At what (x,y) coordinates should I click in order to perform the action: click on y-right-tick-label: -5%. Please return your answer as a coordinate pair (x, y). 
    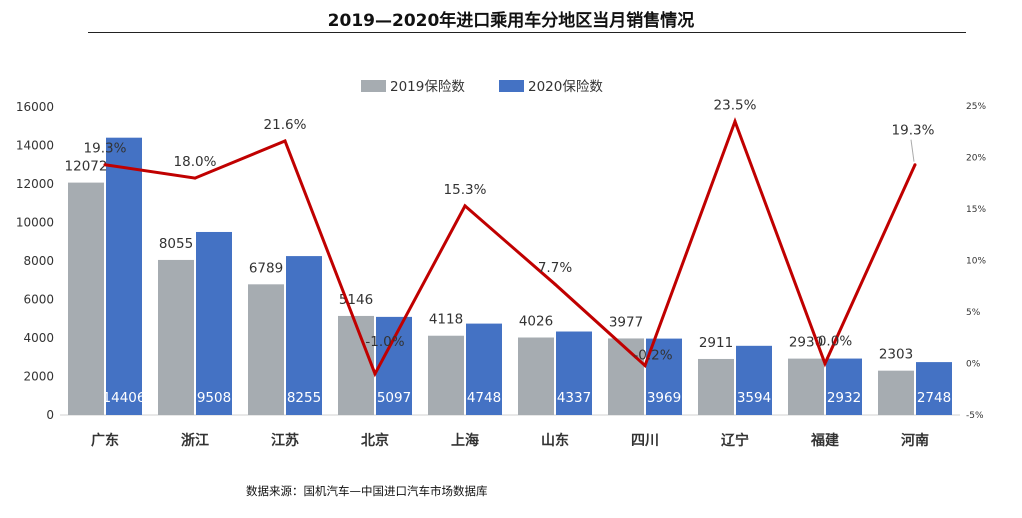
    Looking at the image, I should click on (975, 416).